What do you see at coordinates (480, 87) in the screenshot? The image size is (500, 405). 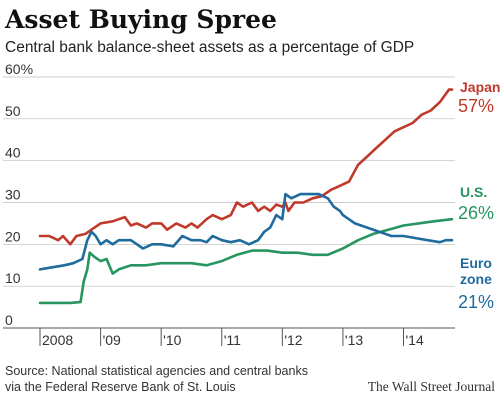 I see `series-name-japan: Japan` at bounding box center [480, 87].